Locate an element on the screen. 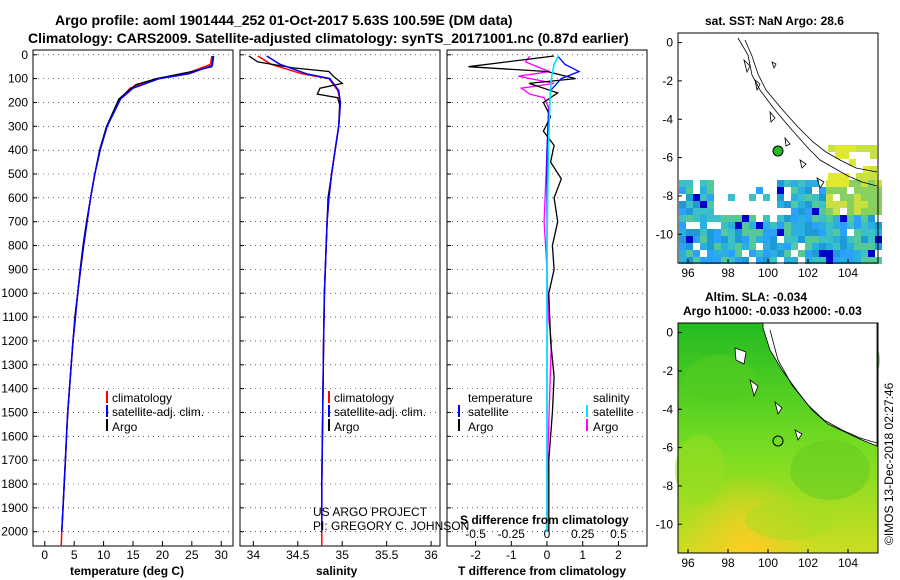  argo-float-marker is located at coordinates (778, 441).